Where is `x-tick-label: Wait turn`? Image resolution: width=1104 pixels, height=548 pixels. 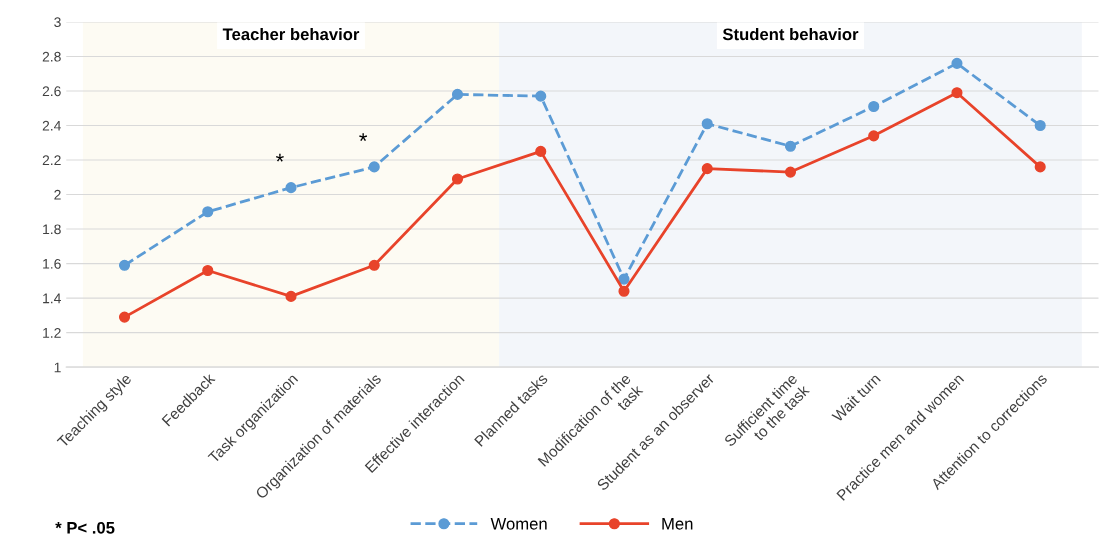
x-tick-label: Wait turn is located at coordinates (855, 397).